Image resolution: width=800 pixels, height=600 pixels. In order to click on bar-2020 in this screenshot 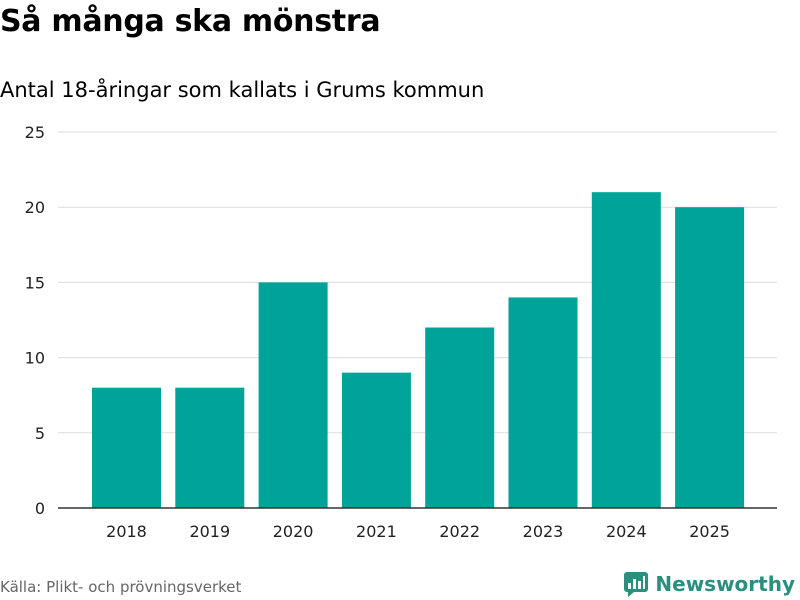, I will do `click(293, 395)`.